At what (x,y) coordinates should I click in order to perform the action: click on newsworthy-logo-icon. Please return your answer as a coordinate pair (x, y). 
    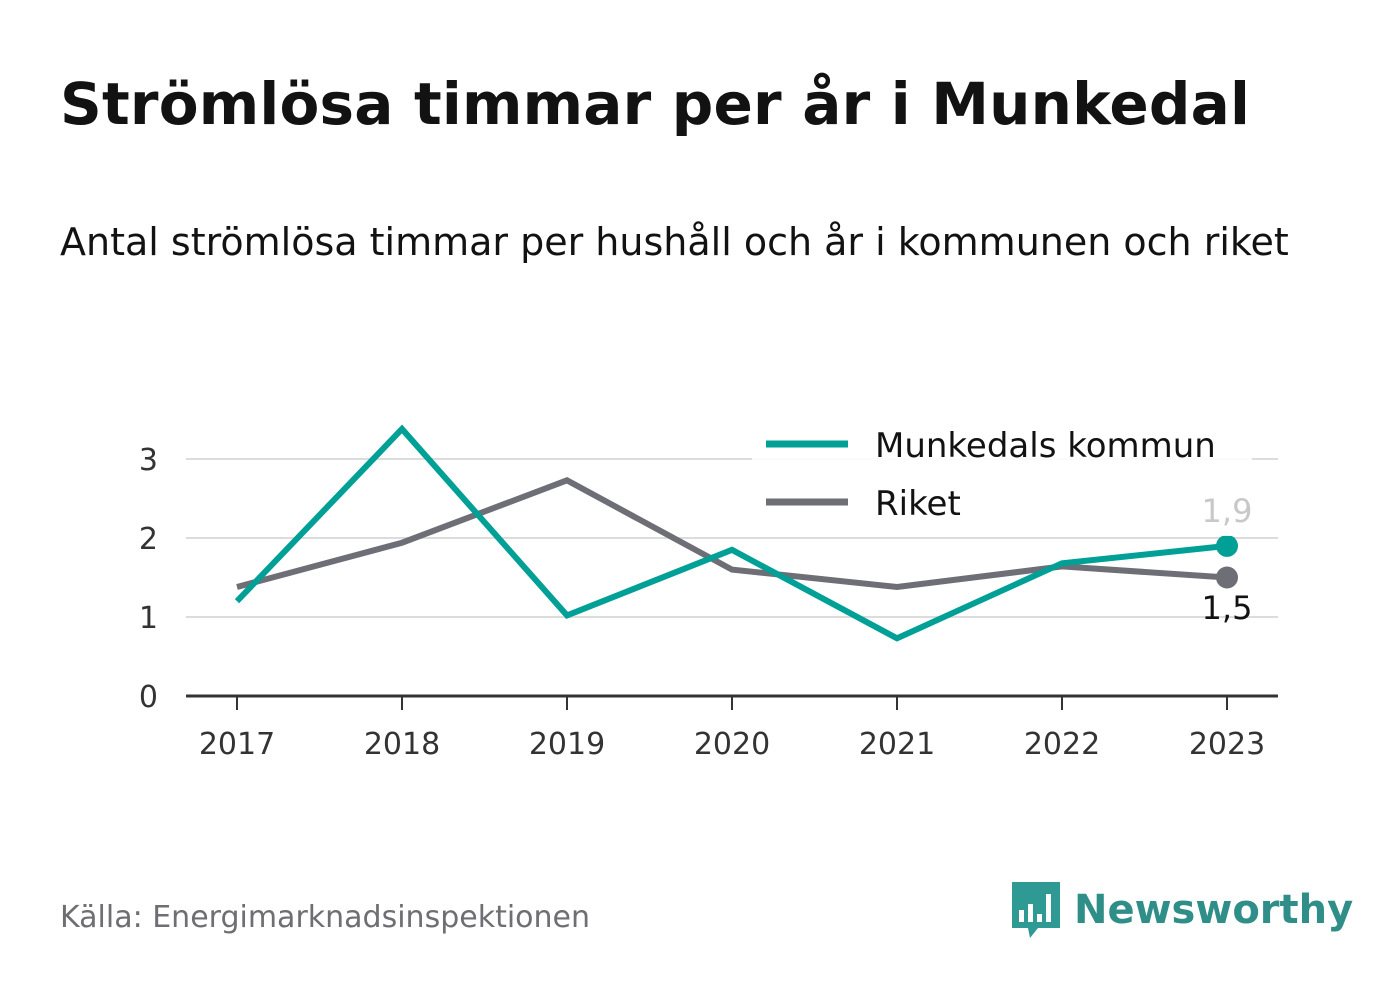
    Looking at the image, I should click on (1036, 910).